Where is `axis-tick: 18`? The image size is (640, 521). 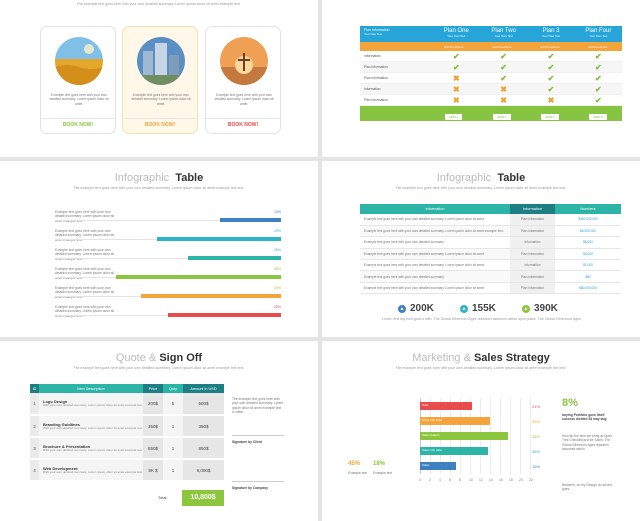
axis-tick: 18 is located at coordinates (511, 480).